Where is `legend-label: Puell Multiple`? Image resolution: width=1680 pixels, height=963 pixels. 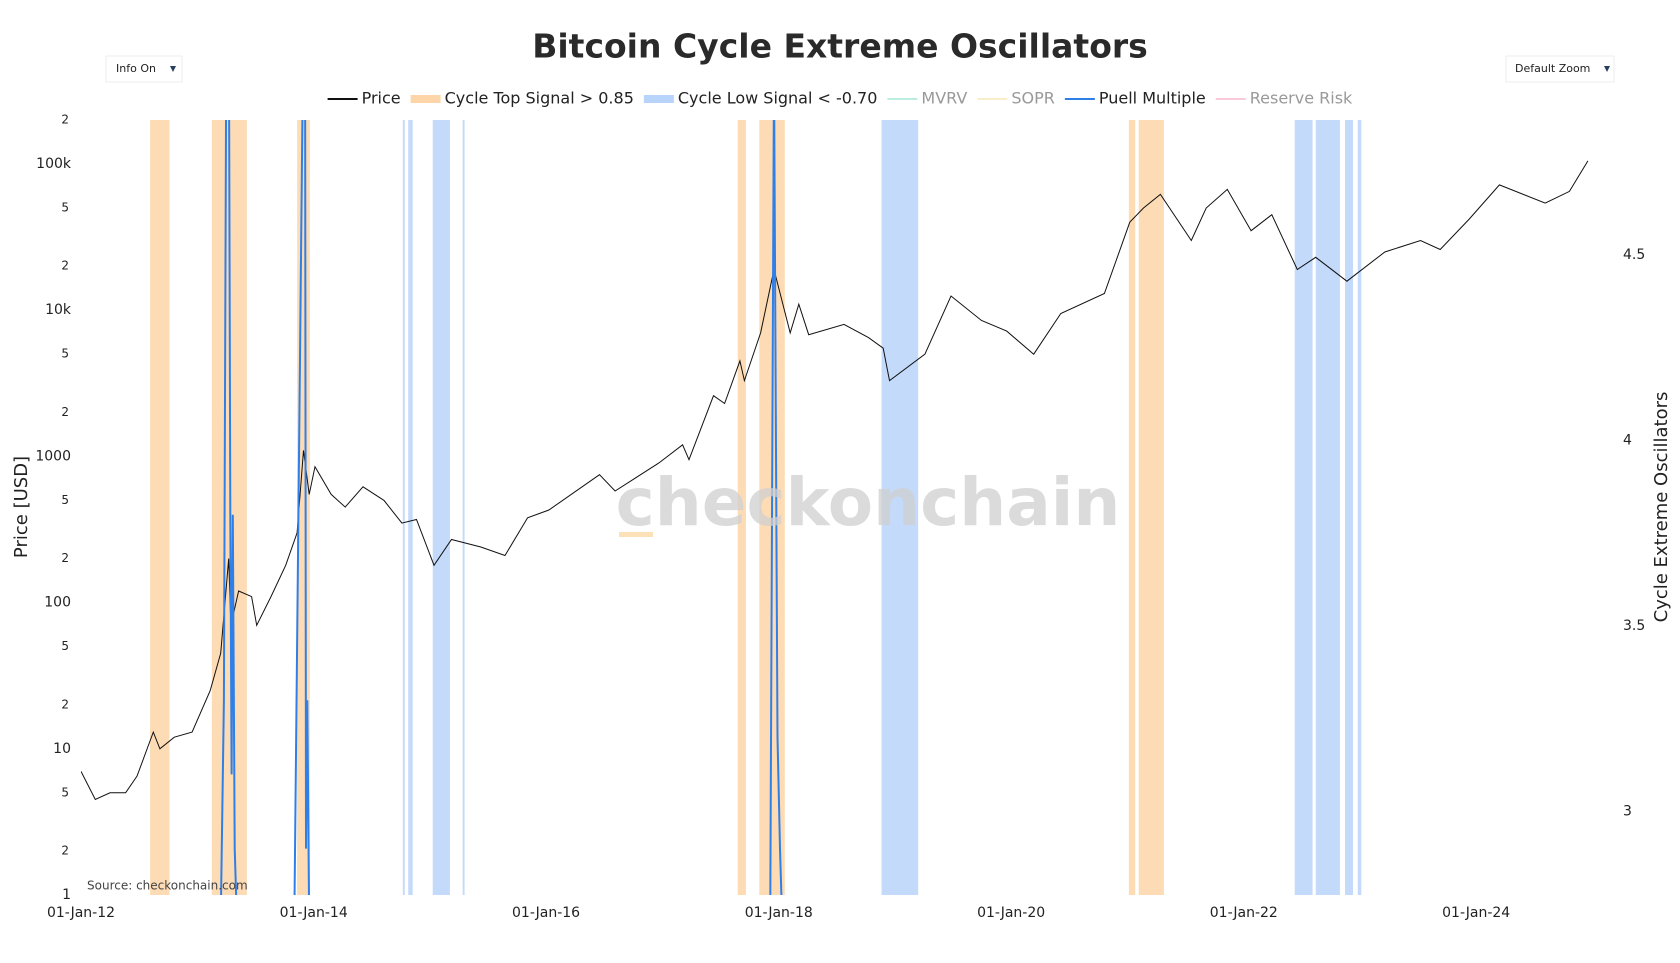
legend-label: Puell Multiple is located at coordinates (1152, 98).